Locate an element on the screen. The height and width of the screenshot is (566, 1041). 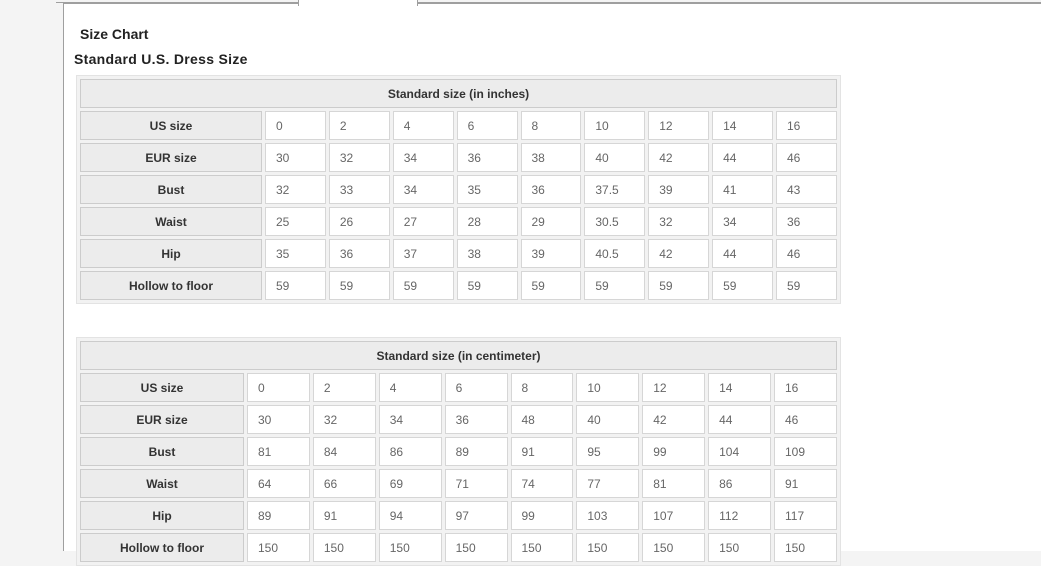
table-row: Hip 89 91 94 97 99 103 107 112 117 is located at coordinates (458, 515).